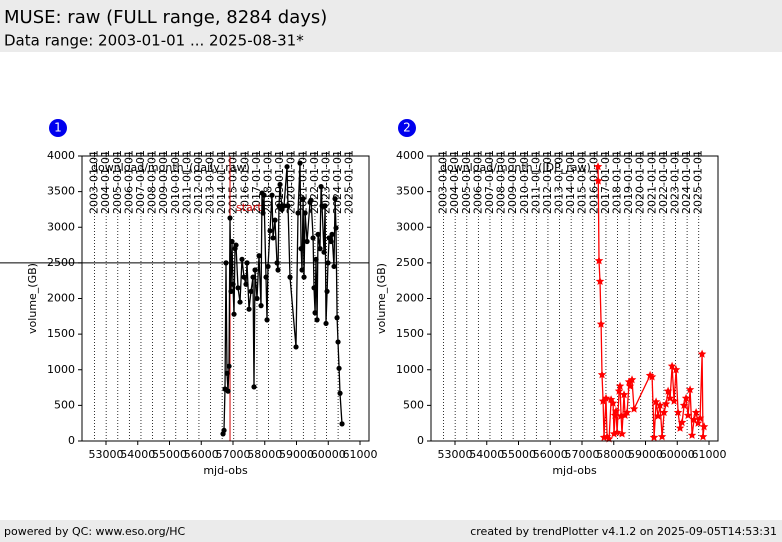 This screenshot has width=782, height=542. Describe the element at coordinates (170, 167) in the screenshot. I see `plot-title: download/month_(daily_raw)` at that location.